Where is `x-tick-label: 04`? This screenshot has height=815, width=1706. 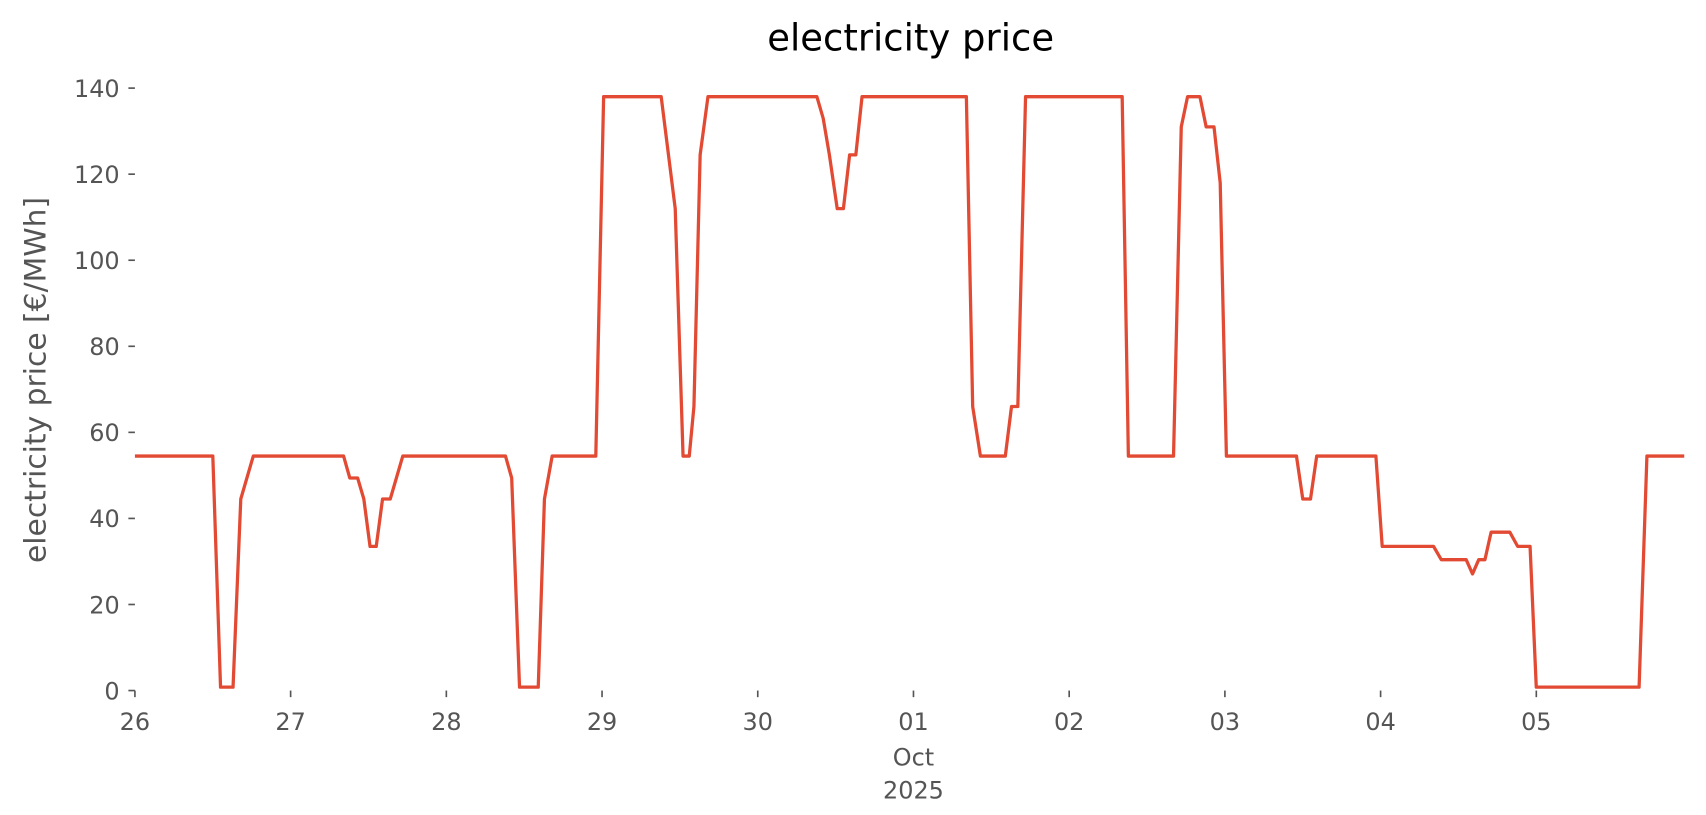
x-tick-label: 04 is located at coordinates (1380, 722).